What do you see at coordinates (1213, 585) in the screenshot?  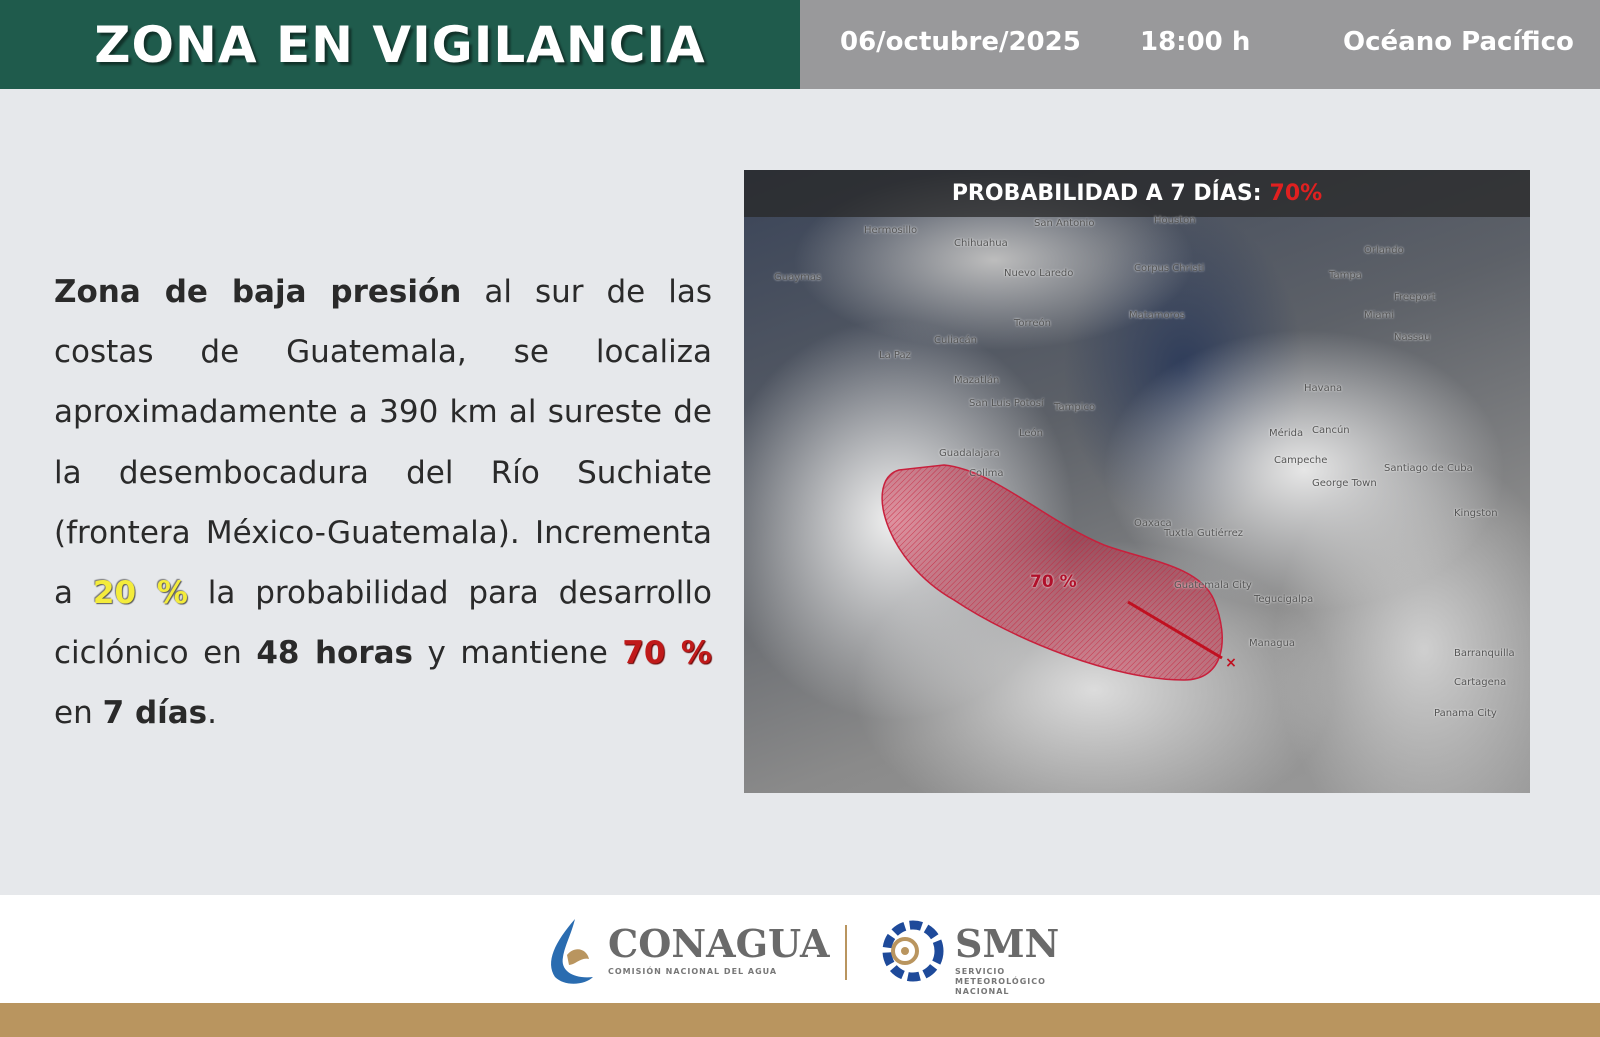 I see `map-city-label: Guatemala City` at bounding box center [1213, 585].